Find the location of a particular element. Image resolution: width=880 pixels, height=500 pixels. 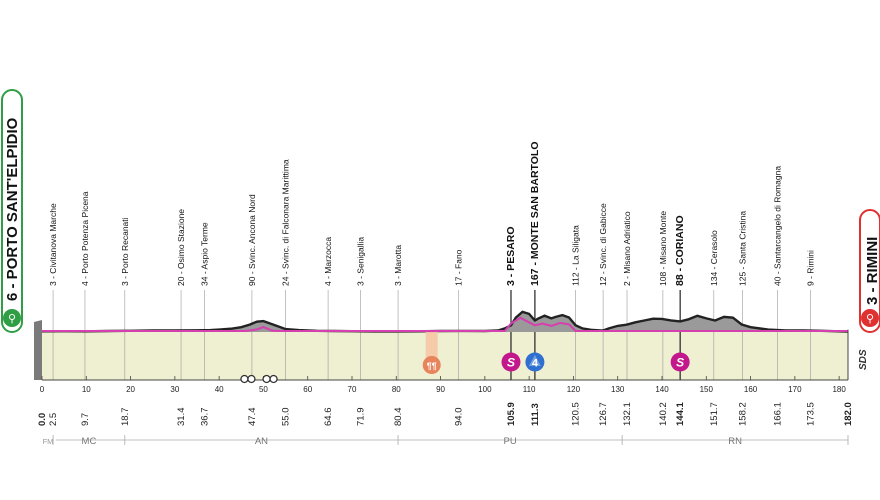

progress-km-label: 132.1 is located at coordinates (627, 414).